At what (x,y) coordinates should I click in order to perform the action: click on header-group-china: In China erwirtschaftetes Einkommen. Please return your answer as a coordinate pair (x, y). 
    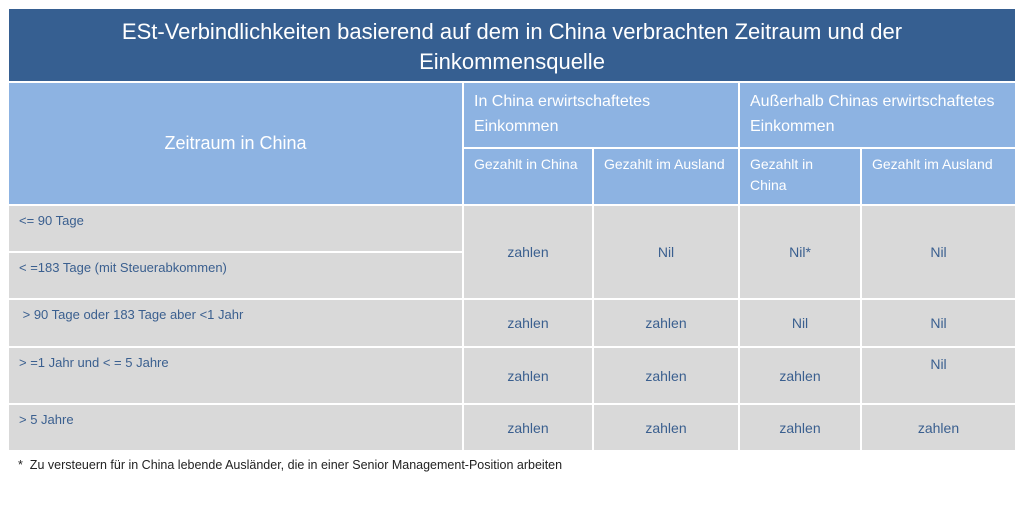
    Looking at the image, I should click on (601, 115).